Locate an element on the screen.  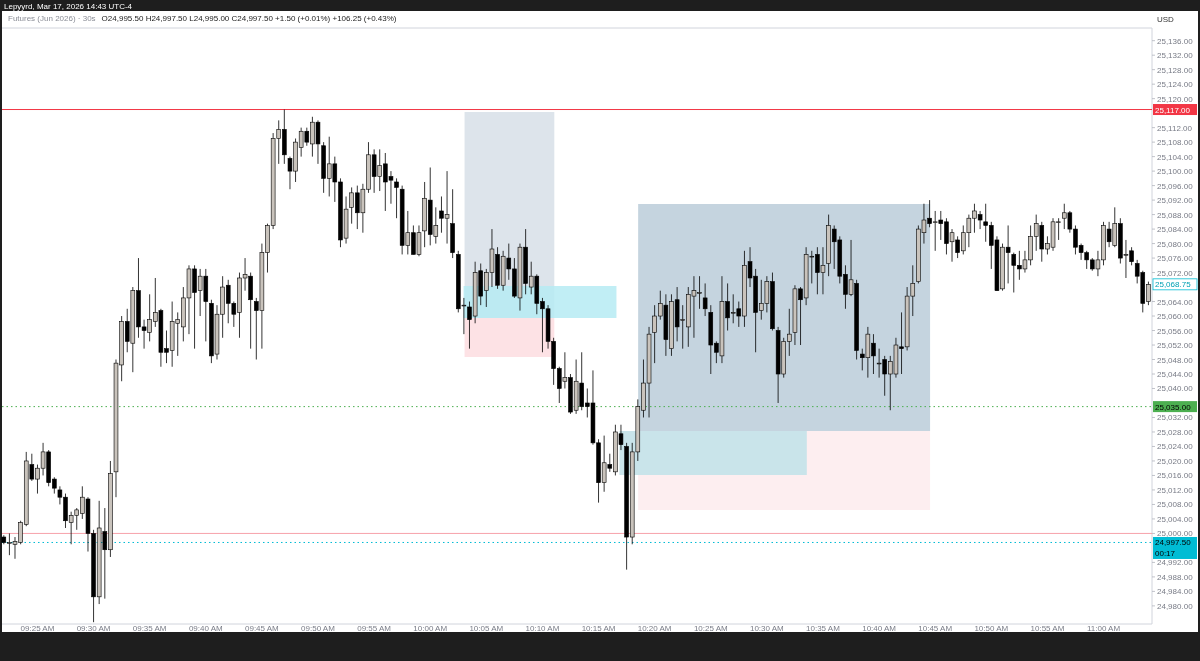
y-tick-label: 25,120.00 is located at coordinates (1175, 99).